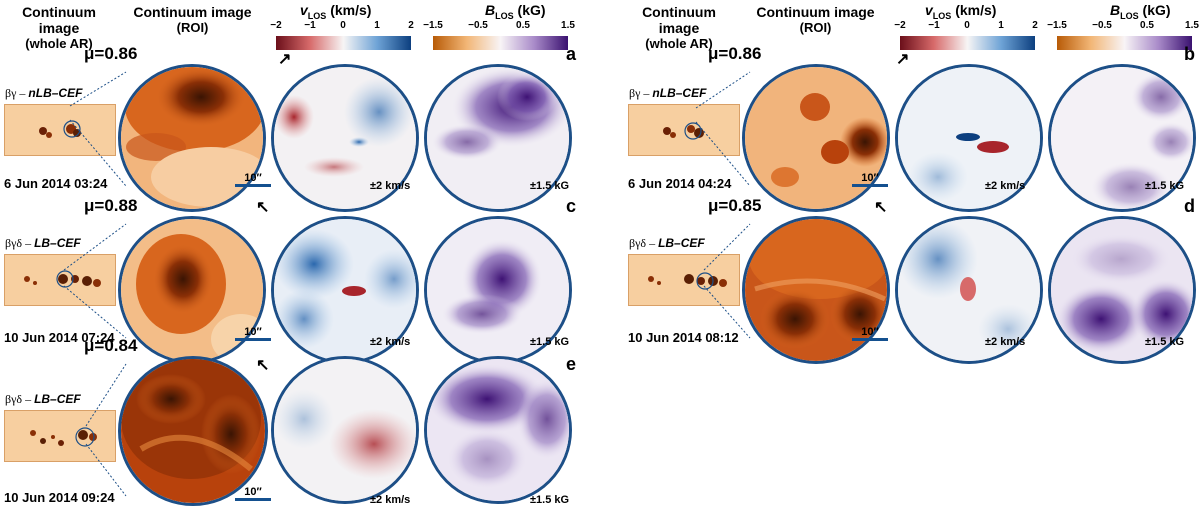 This screenshot has height=509, width=1200. What do you see at coordinates (59, 27) in the screenshot?
I see `header-whole-ar: Continuum image (whole AR)` at bounding box center [59, 27].